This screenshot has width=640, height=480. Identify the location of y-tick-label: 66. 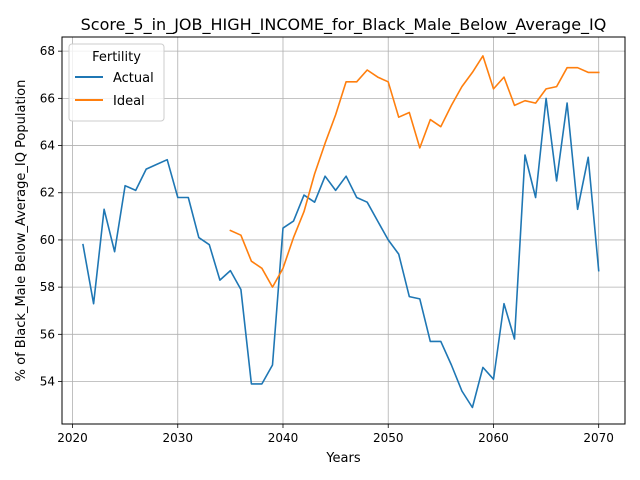
(47, 98).